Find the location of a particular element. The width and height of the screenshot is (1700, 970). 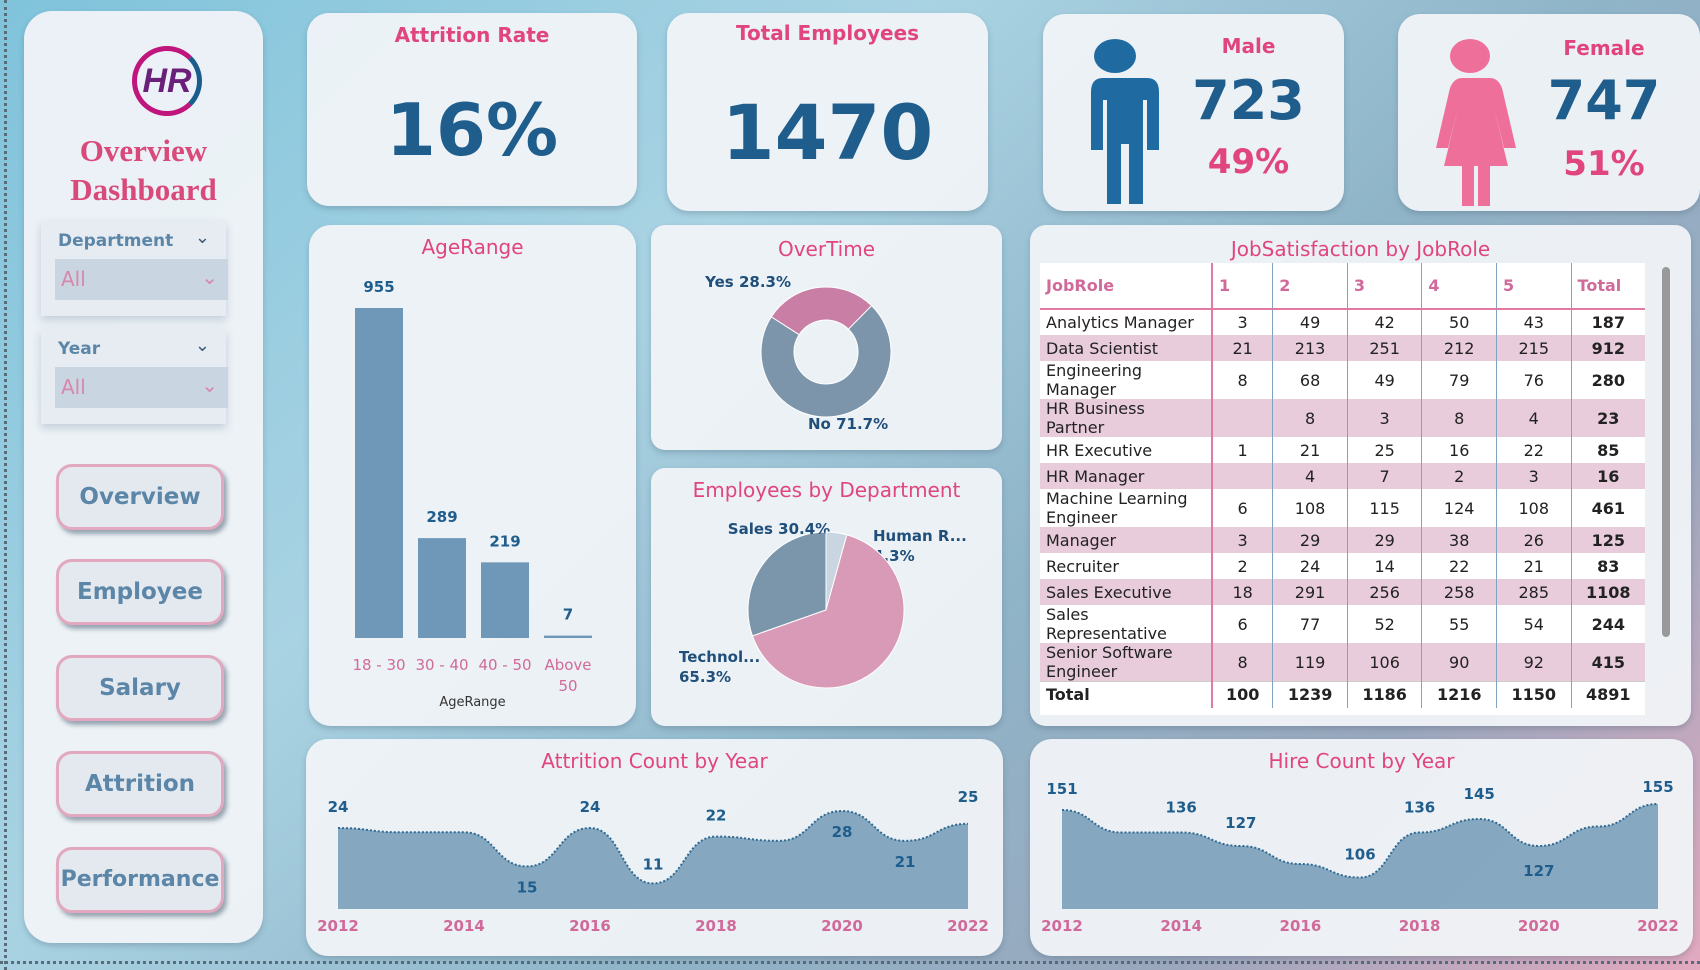

value-cell: 4891 is located at coordinates (1607, 694).